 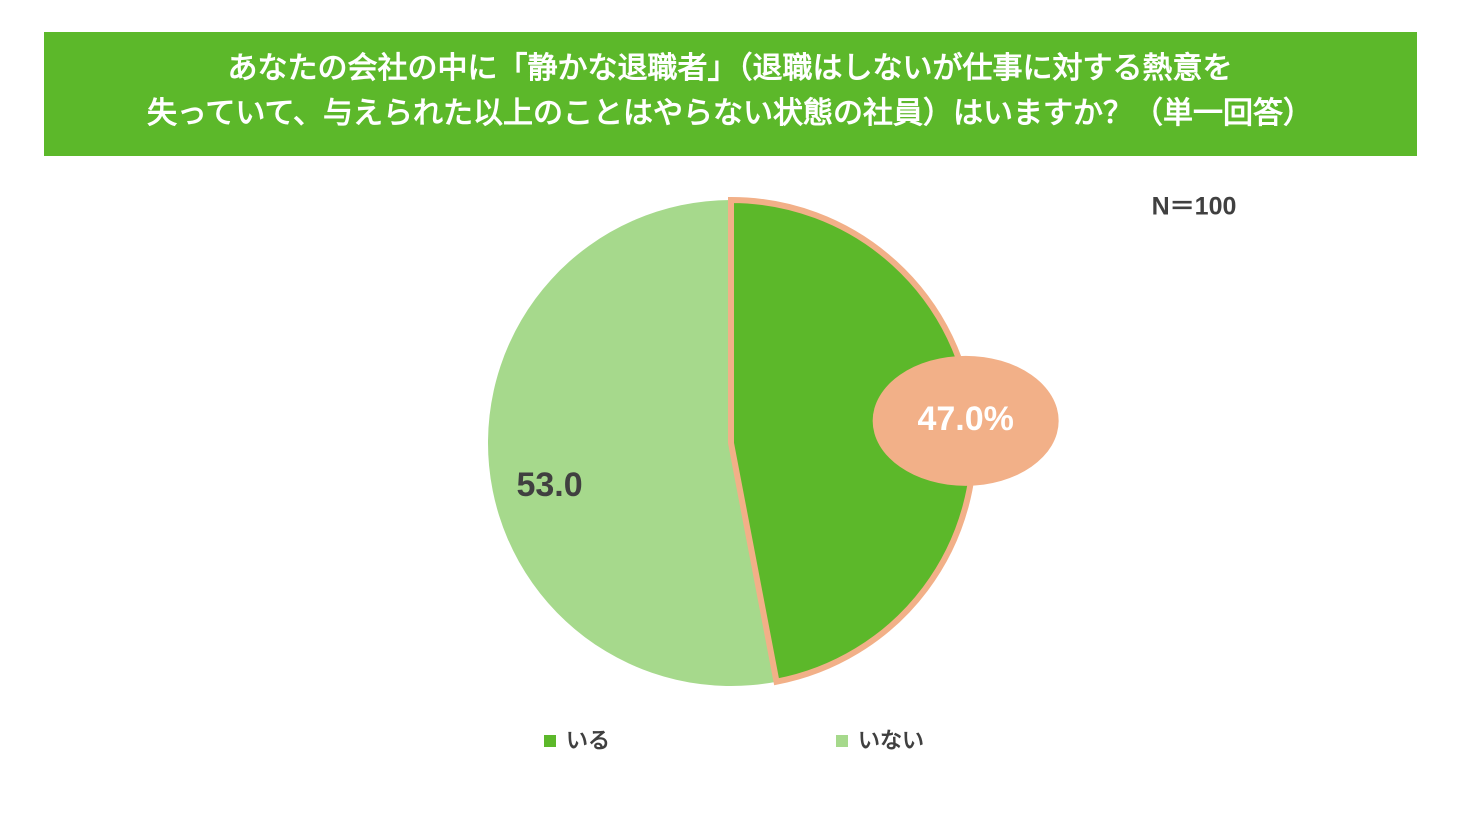 What do you see at coordinates (588, 740) in the screenshot?
I see `legend-label: いる` at bounding box center [588, 740].